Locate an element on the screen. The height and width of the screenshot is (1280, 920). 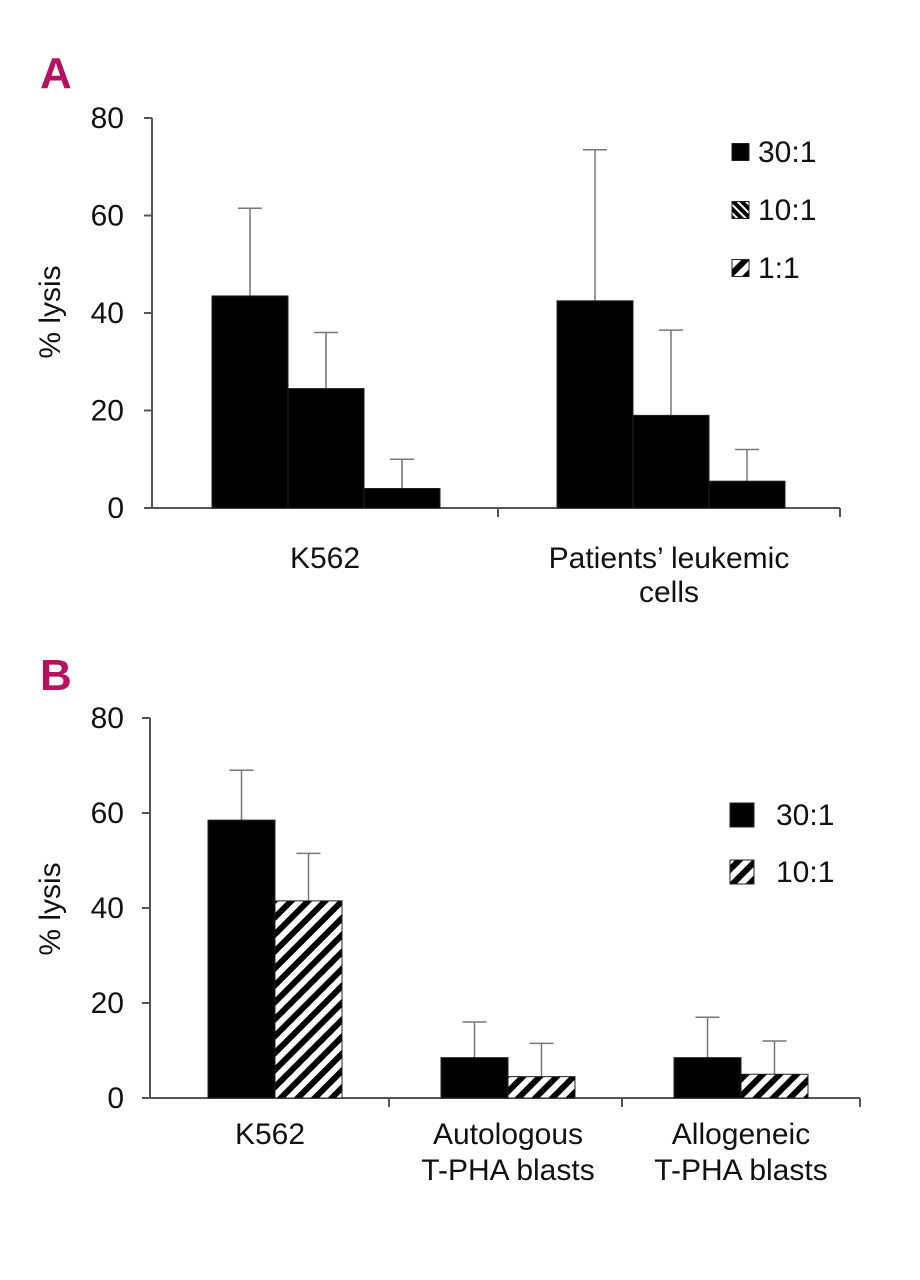
panel-b-label: B is located at coordinates (56, 675).